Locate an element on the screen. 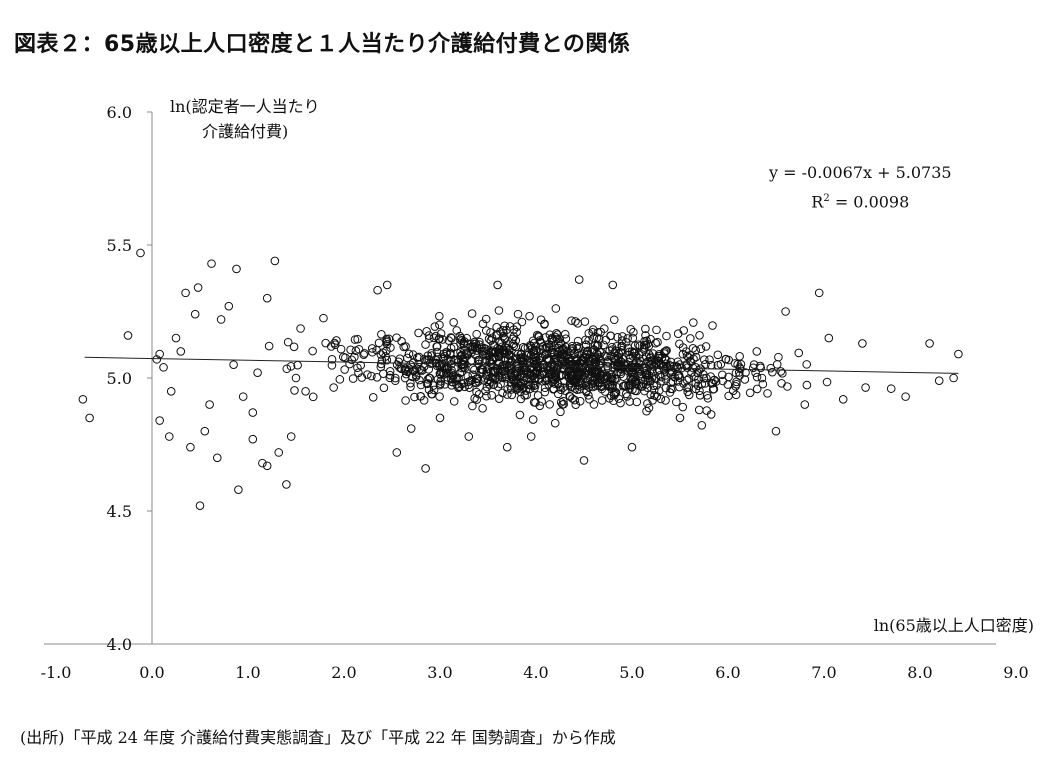  x-tick-label: 7.0 is located at coordinates (823, 672).